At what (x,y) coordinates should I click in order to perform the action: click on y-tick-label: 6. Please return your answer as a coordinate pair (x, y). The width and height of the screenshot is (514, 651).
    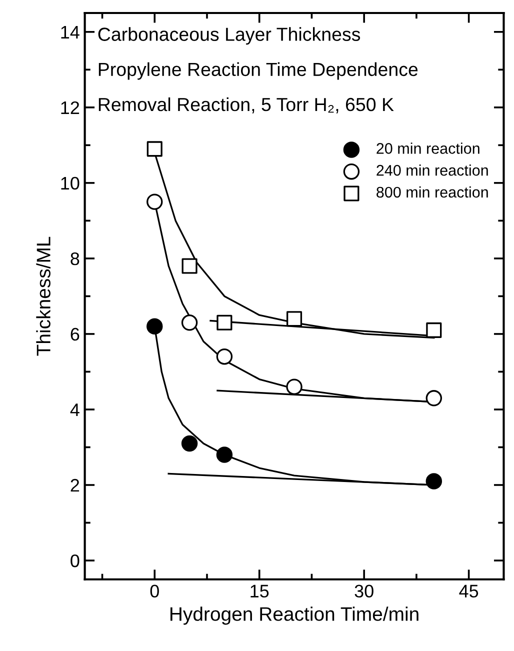
    Looking at the image, I should click on (75, 334).